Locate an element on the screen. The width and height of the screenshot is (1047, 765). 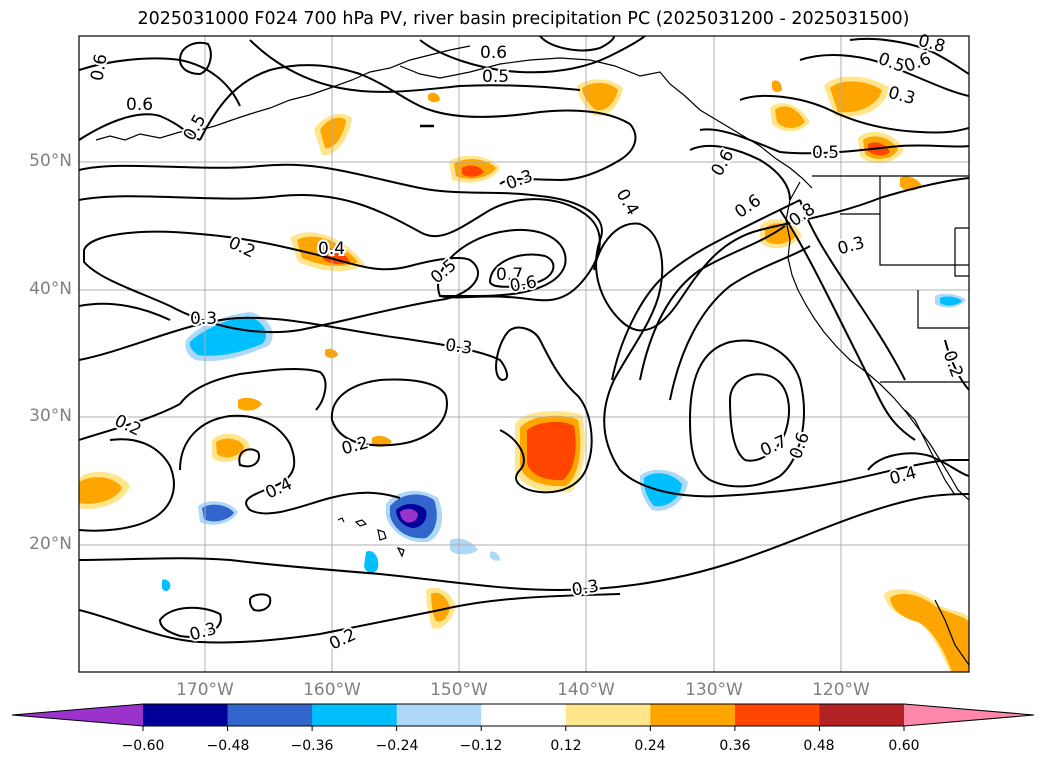
colorbar-tick-label: 0.60 is located at coordinates (904, 746).